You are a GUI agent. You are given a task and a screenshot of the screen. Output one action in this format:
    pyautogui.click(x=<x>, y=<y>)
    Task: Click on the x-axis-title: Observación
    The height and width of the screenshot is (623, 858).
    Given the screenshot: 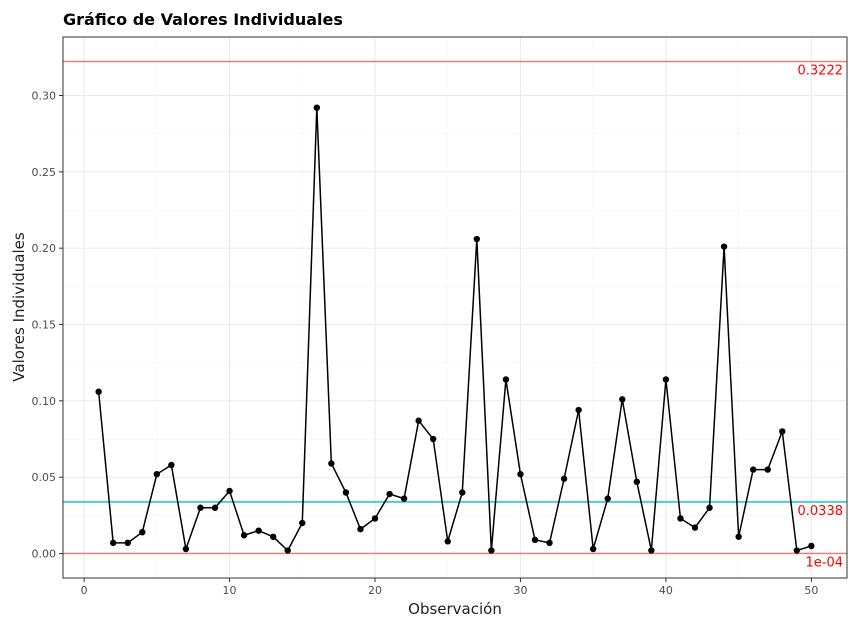 What is the action you would take?
    pyautogui.click(x=455, y=609)
    